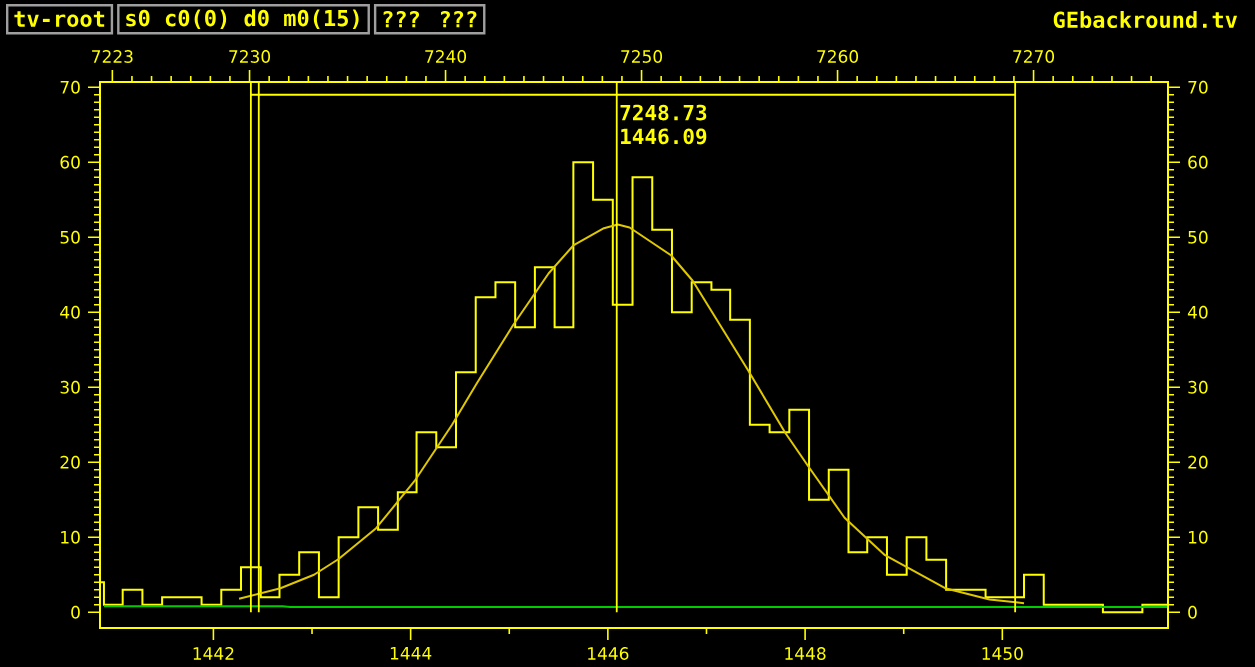 The width and height of the screenshot is (1255, 667). Describe the element at coordinates (1198, 87) in the screenshot. I see `y2-tick-label: 70` at that location.